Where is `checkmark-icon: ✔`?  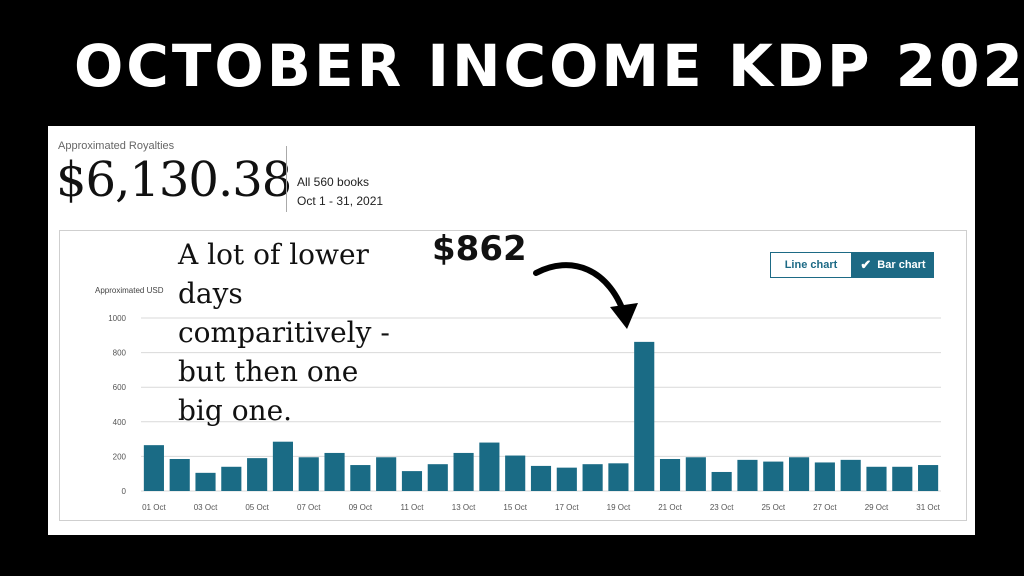
checkmark-icon: ✔ is located at coordinates (866, 264).